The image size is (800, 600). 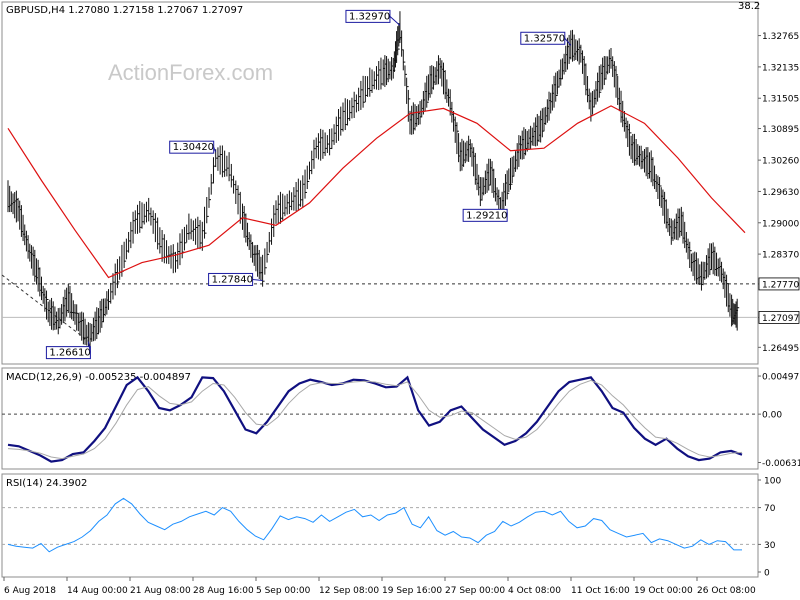 I want to click on macd-layer, so click(x=380, y=419).